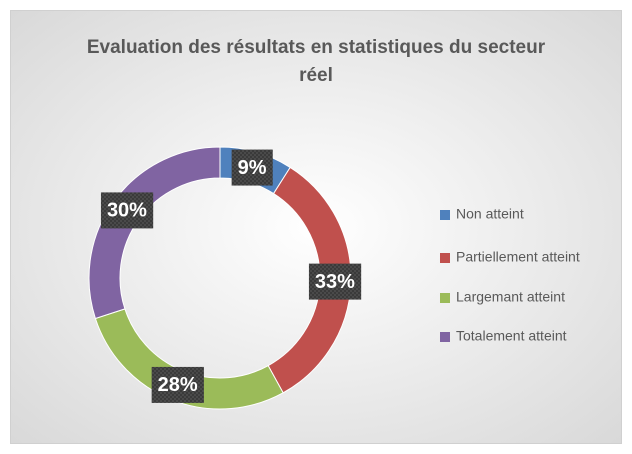 The width and height of the screenshot is (632, 454). I want to click on donut-slice, so click(154, 233).